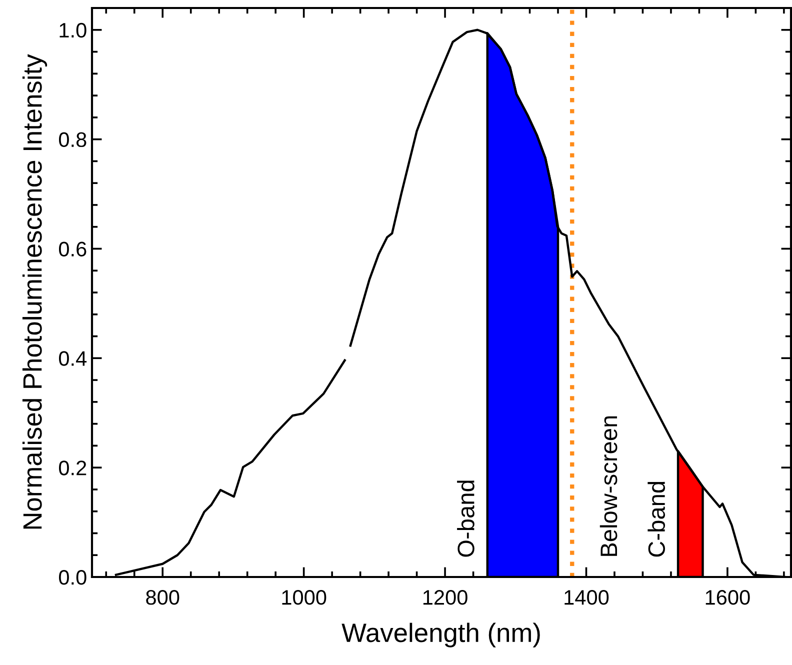  What do you see at coordinates (35, 291) in the screenshot?
I see `y-axis-title: Normalised Photoluminescence Intensity` at bounding box center [35, 291].